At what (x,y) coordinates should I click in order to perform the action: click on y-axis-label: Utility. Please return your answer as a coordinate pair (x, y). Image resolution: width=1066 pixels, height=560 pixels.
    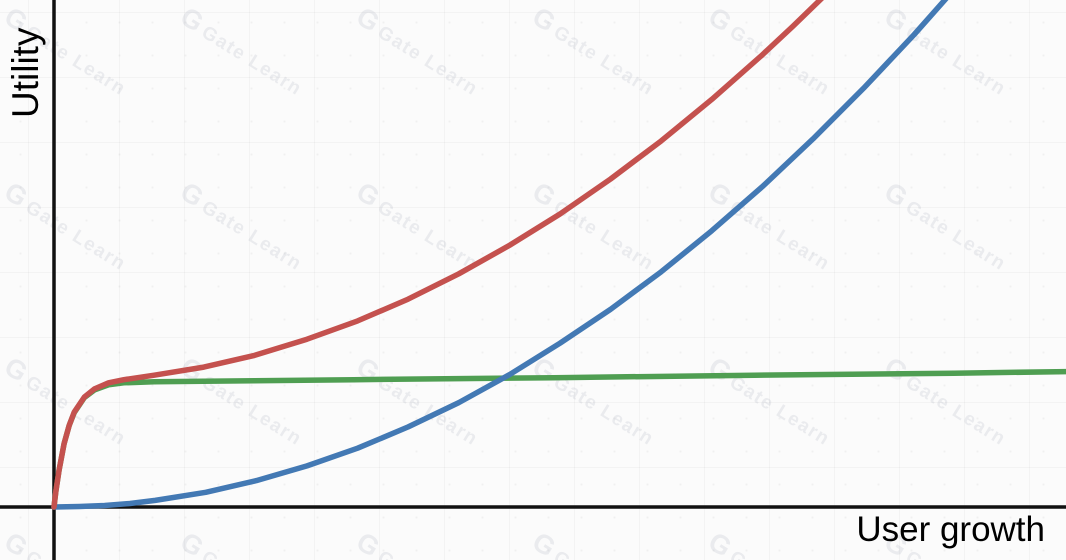
    Looking at the image, I should click on (25, 72).